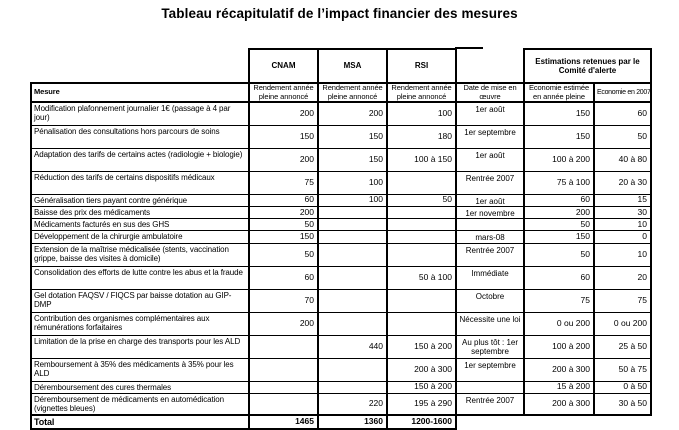 The width and height of the screenshot is (679, 430). What do you see at coordinates (622, 159) in the screenshot?
I see `cell-eco_2007: 40 à 80` at bounding box center [622, 159].